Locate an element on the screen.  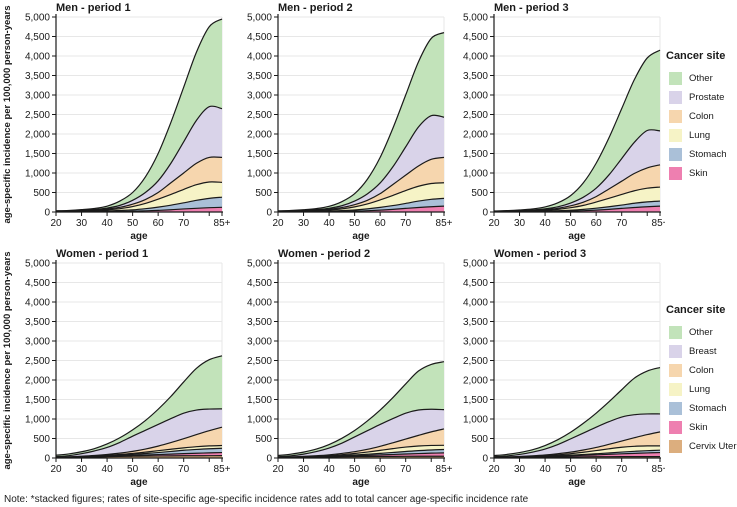
svg-text: Women - period 3 is located at coordinates (540, 254).